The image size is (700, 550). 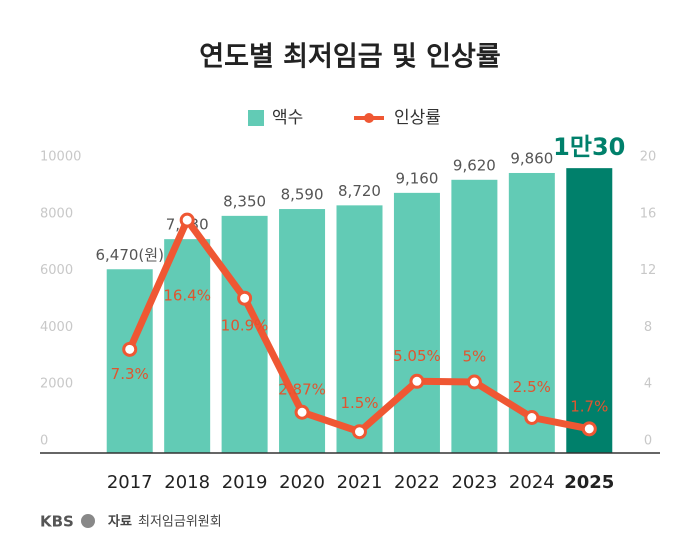 I want to click on x-tick-label: 2025, so click(x=589, y=482).